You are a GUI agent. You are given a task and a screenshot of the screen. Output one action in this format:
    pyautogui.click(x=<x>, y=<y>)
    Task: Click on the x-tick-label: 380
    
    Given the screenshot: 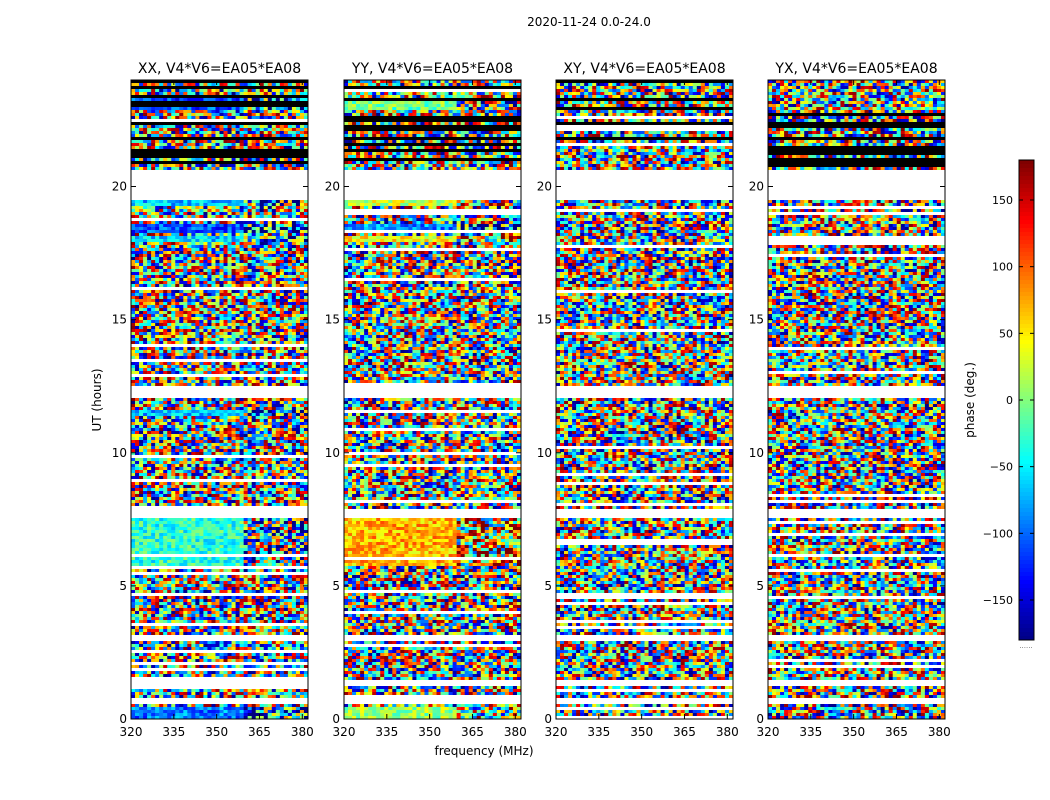 What is the action you would take?
    pyautogui.click(x=727, y=732)
    